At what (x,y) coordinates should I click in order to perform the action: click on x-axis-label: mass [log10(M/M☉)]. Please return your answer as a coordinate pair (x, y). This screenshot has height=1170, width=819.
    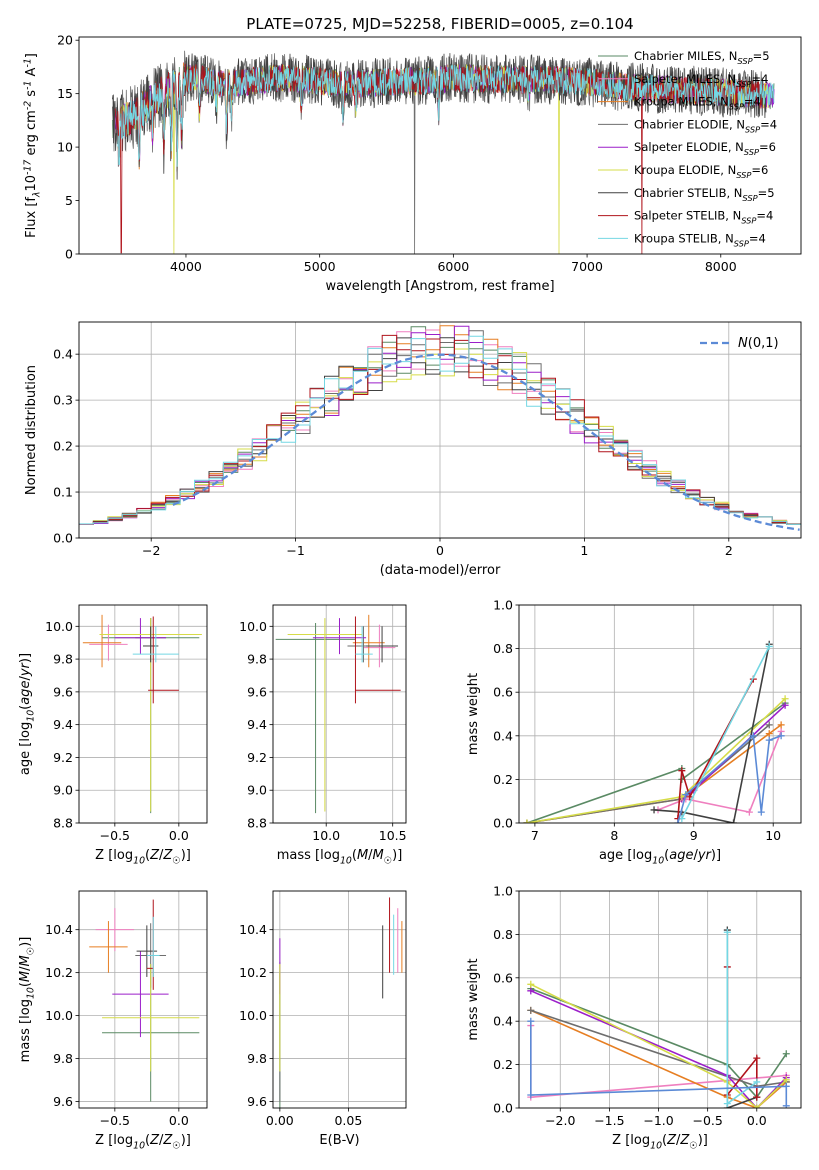
    Looking at the image, I should click on (340, 857).